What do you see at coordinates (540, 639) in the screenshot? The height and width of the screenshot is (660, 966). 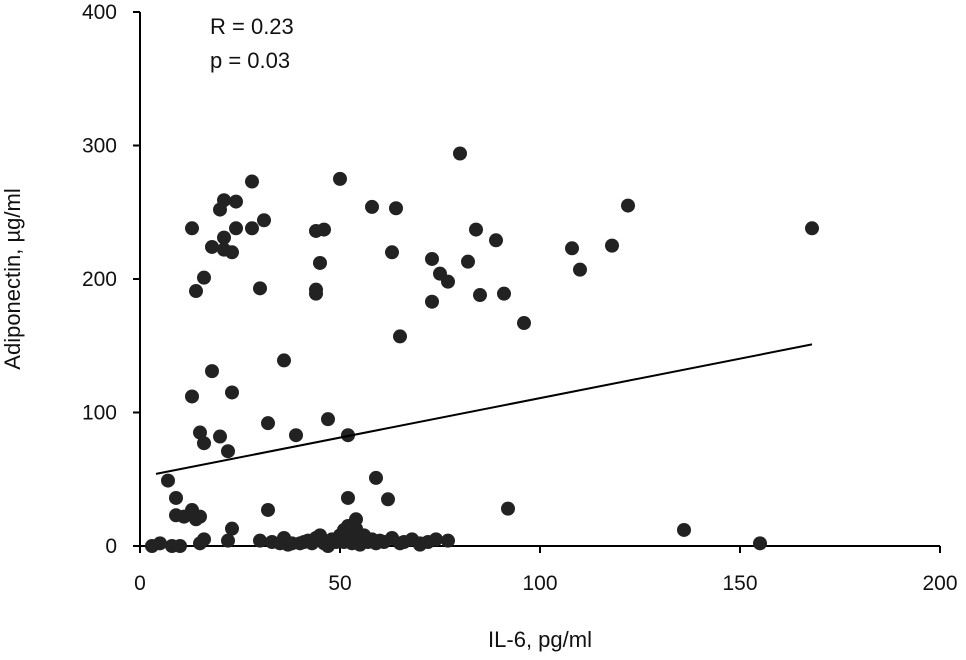 I see `x-axis-title: IL-6, pg/ml` at bounding box center [540, 639].